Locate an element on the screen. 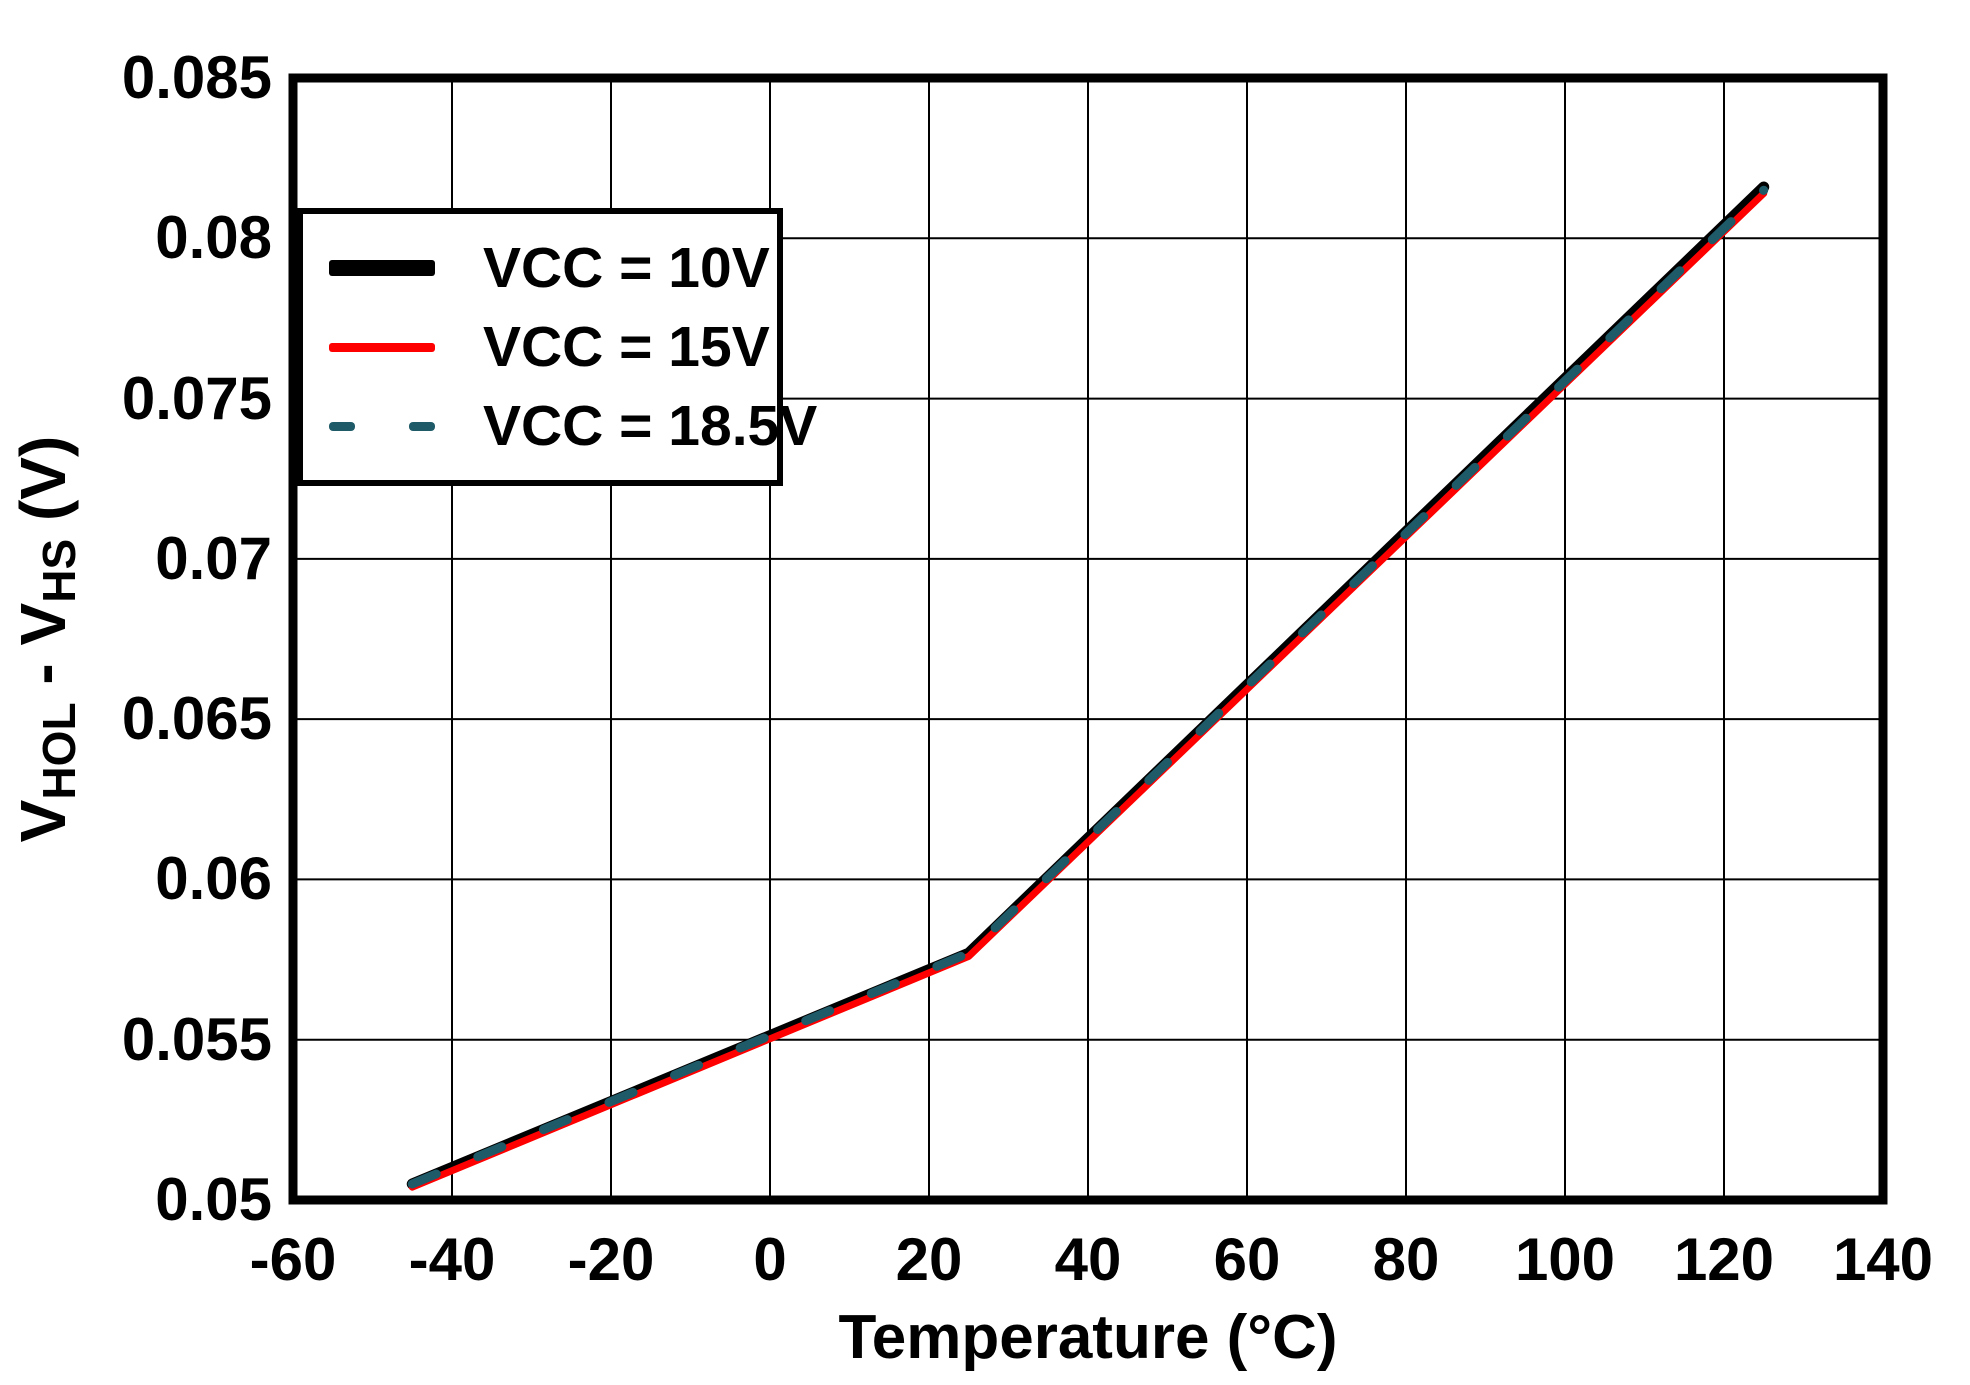 The width and height of the screenshot is (1970, 1385). y-tick-label: 0.075 is located at coordinates (196, 398).